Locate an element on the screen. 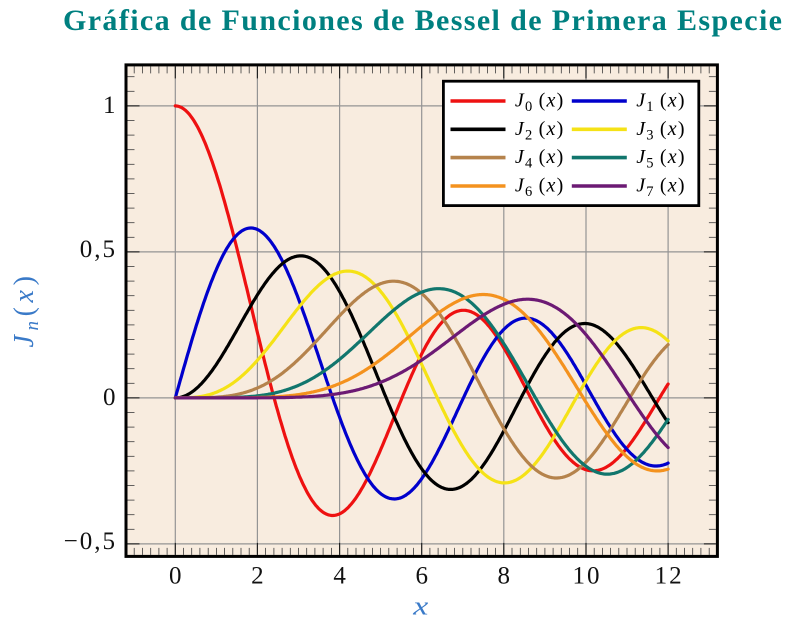 The height and width of the screenshot is (629, 794). svg-text: Jn(x) is located at coordinates (26, 309).